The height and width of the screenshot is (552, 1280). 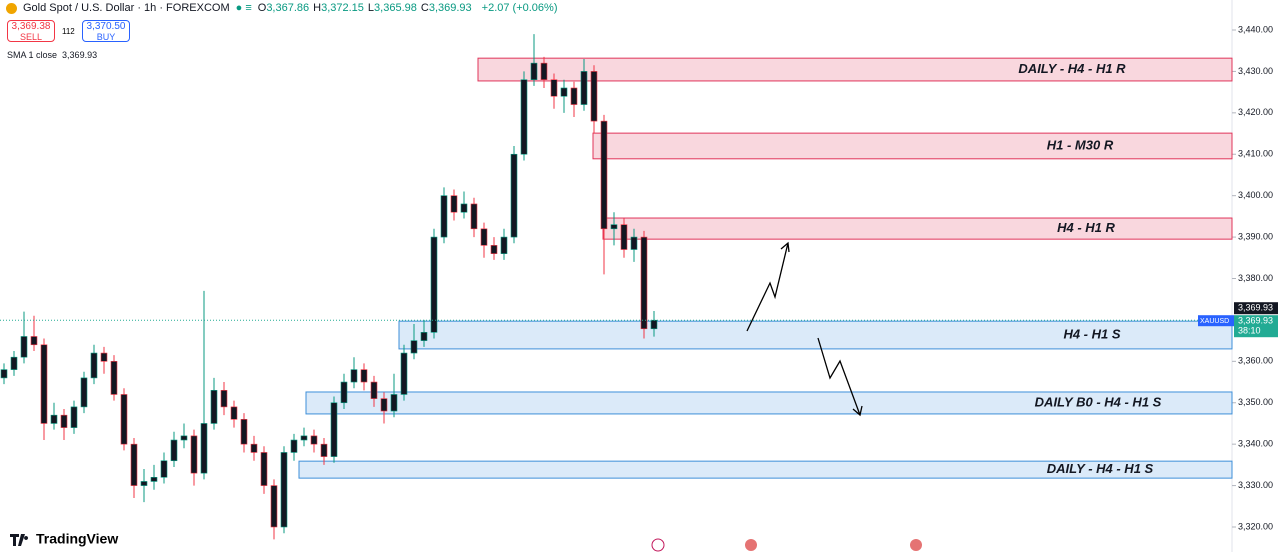 I want to click on ohlc-value: 3,367.86, so click(x=288, y=8).